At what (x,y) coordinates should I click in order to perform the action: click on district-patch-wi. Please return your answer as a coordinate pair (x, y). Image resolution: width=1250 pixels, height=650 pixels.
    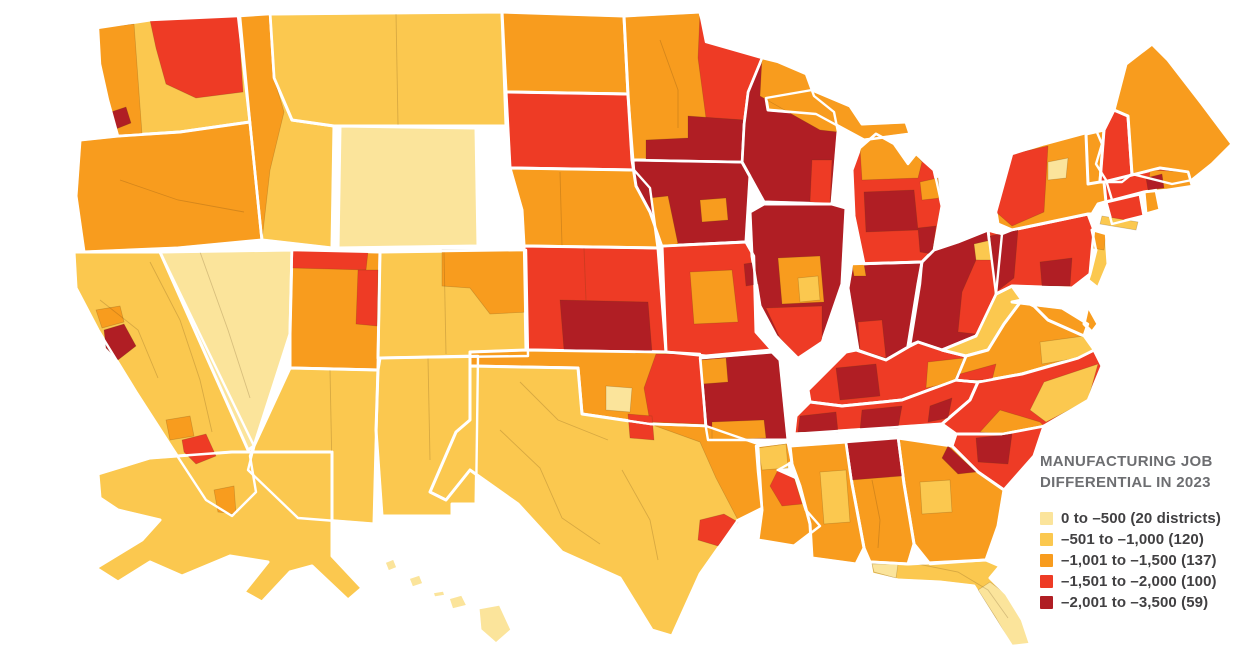
    Looking at the image, I should click on (821, 182).